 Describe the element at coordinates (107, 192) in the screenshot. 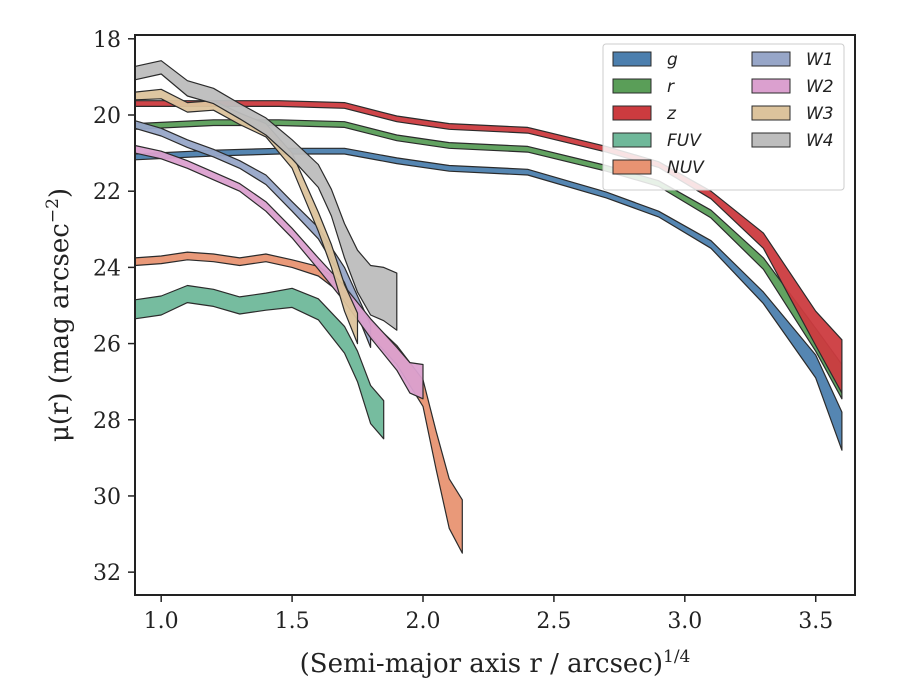

I see `y-tick-label: 22` at that location.